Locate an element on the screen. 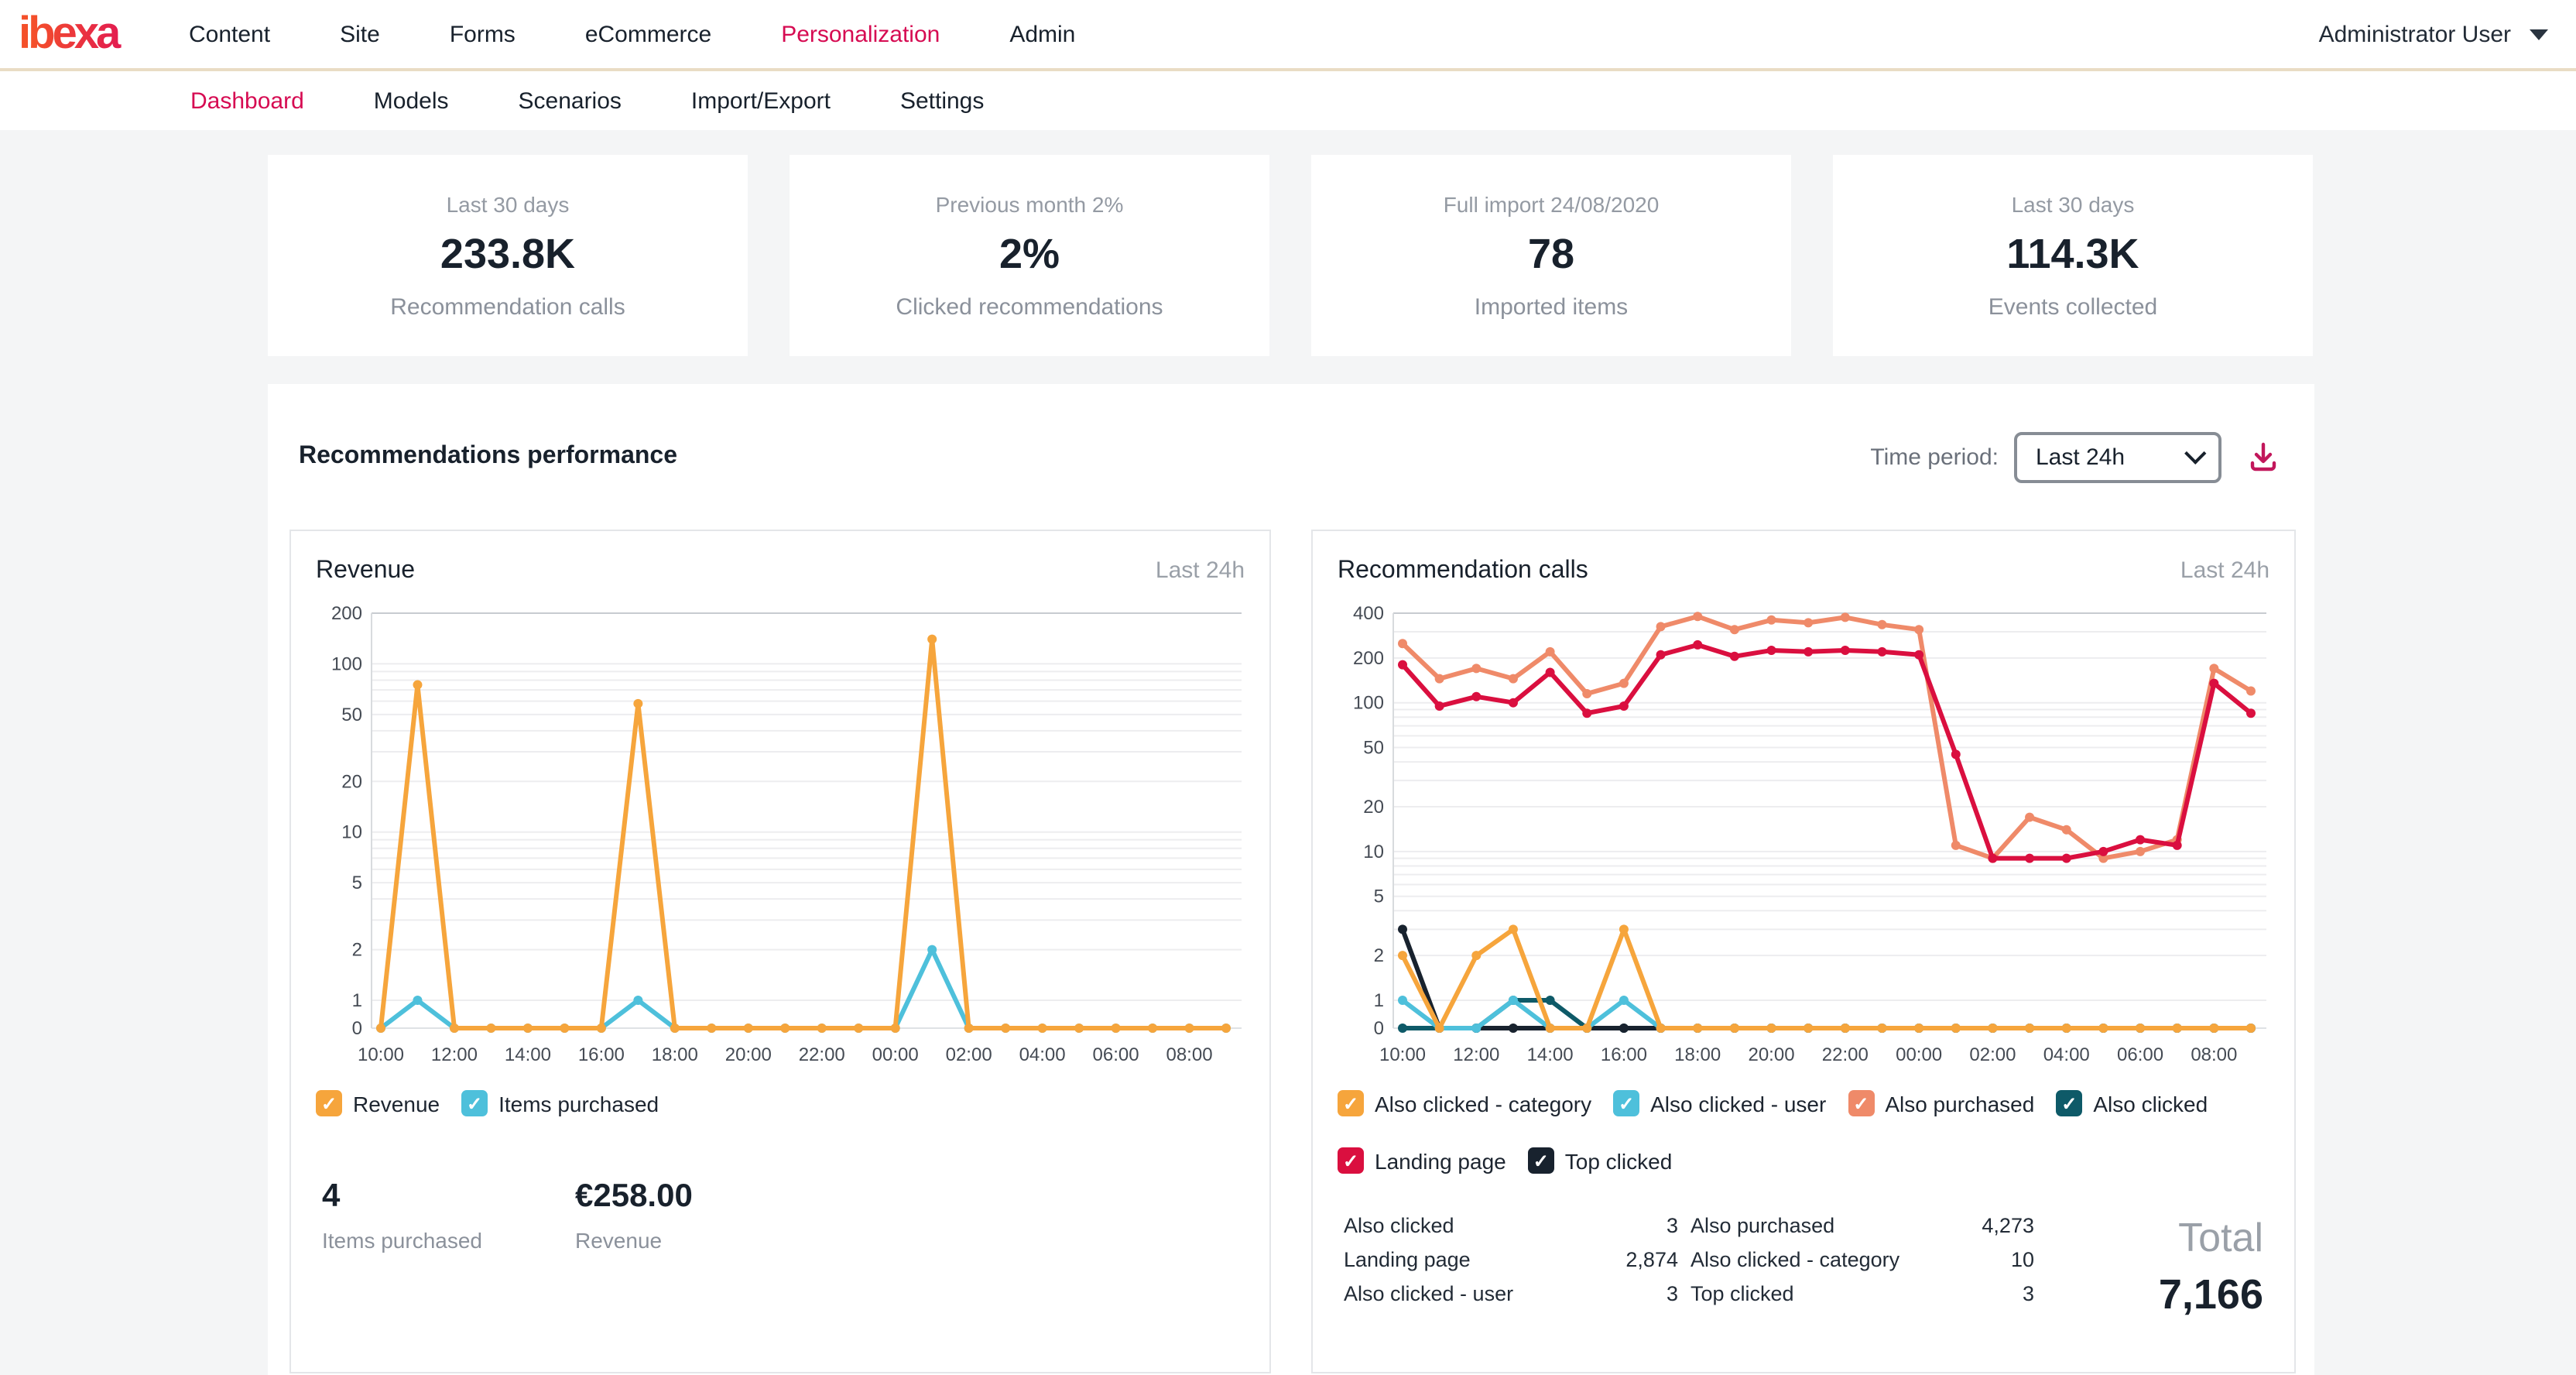 Image resolution: width=2576 pixels, height=1375 pixels. legend-item-landing-page: ✓ Landing page is located at coordinates (1422, 1160).